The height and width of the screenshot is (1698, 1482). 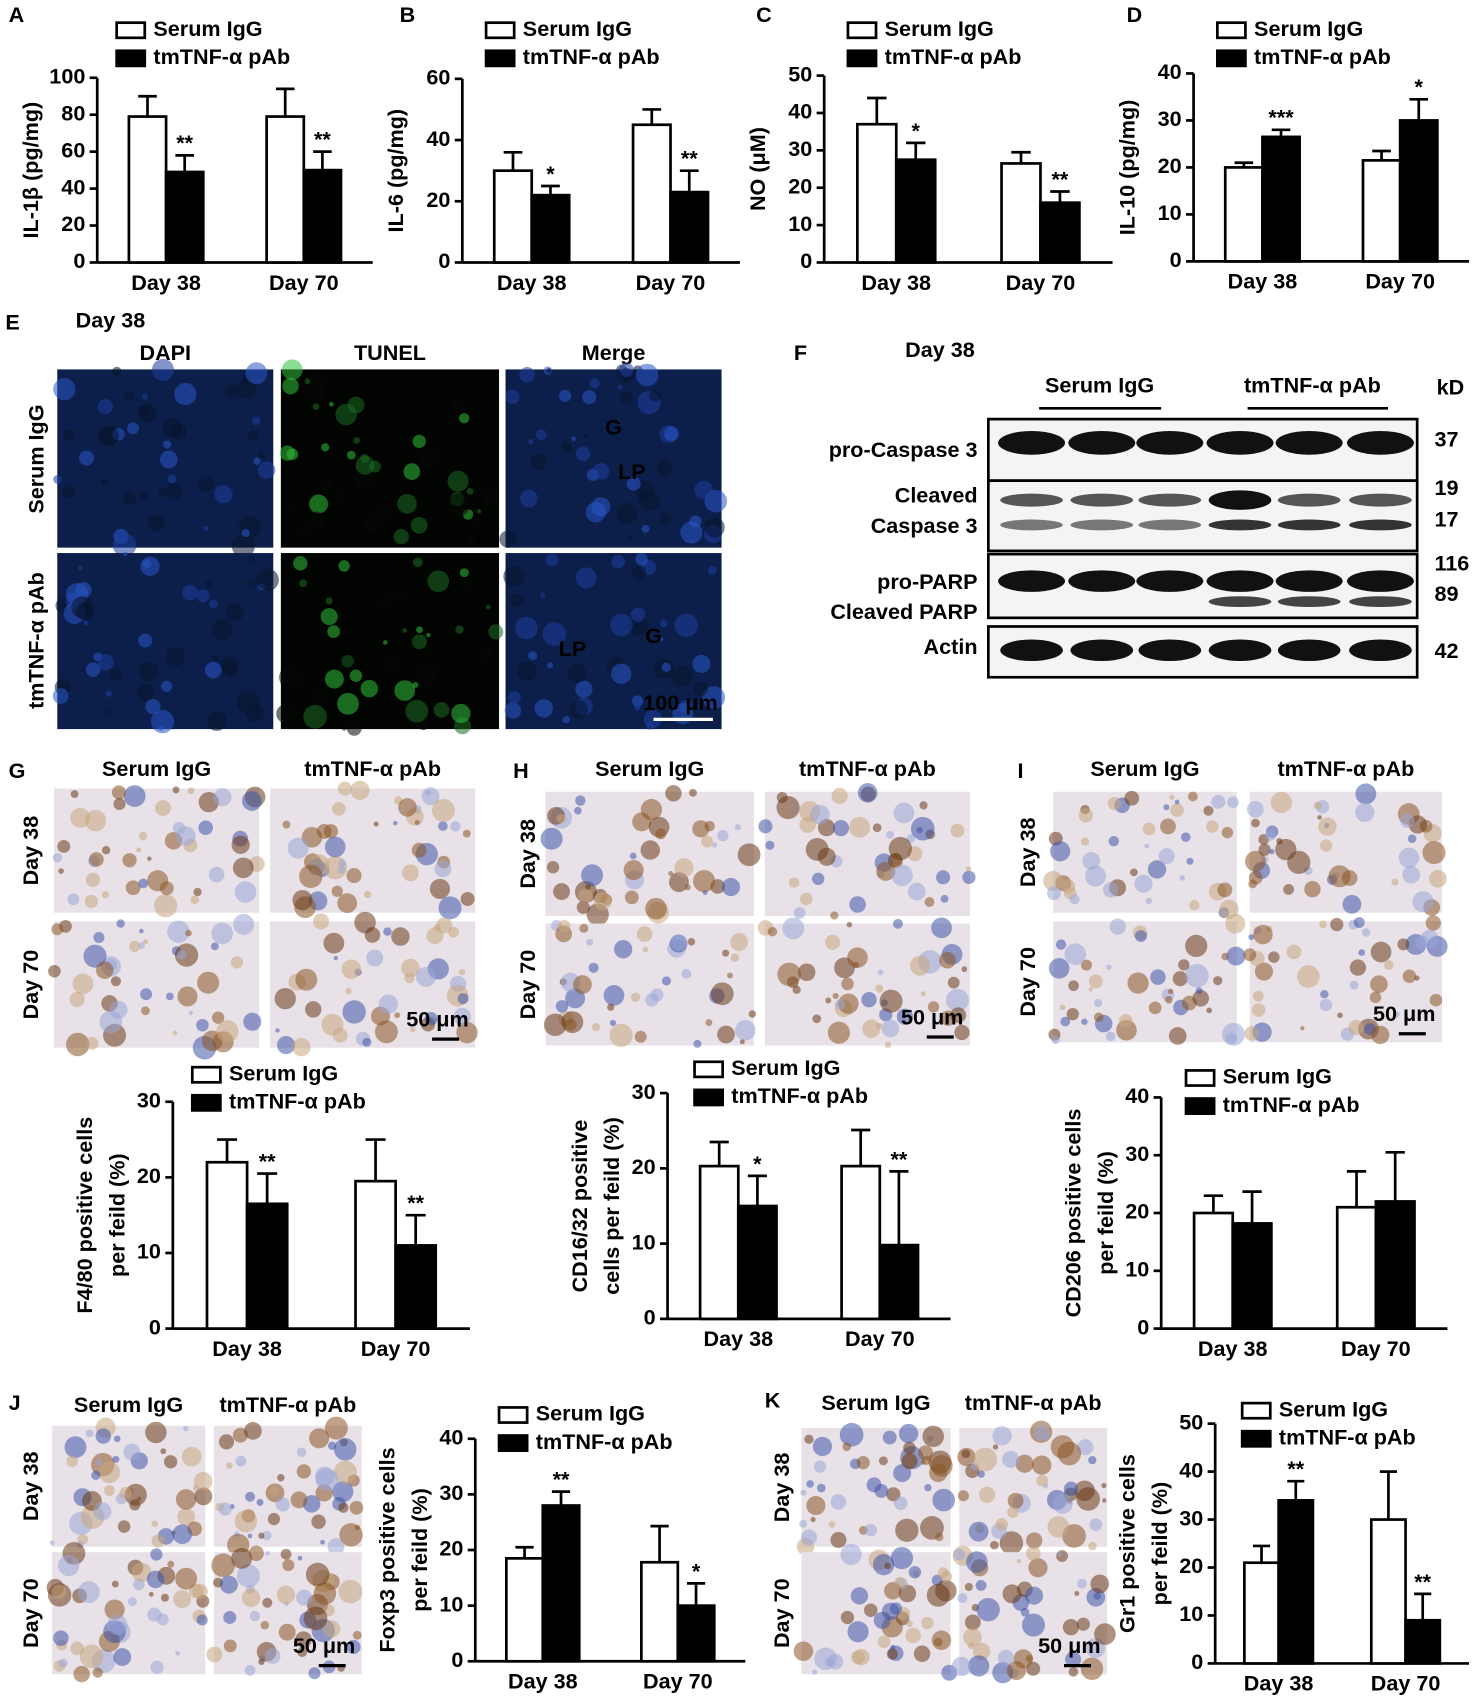 What do you see at coordinates (653, 635) in the screenshot?
I see `image-label: G` at bounding box center [653, 635].